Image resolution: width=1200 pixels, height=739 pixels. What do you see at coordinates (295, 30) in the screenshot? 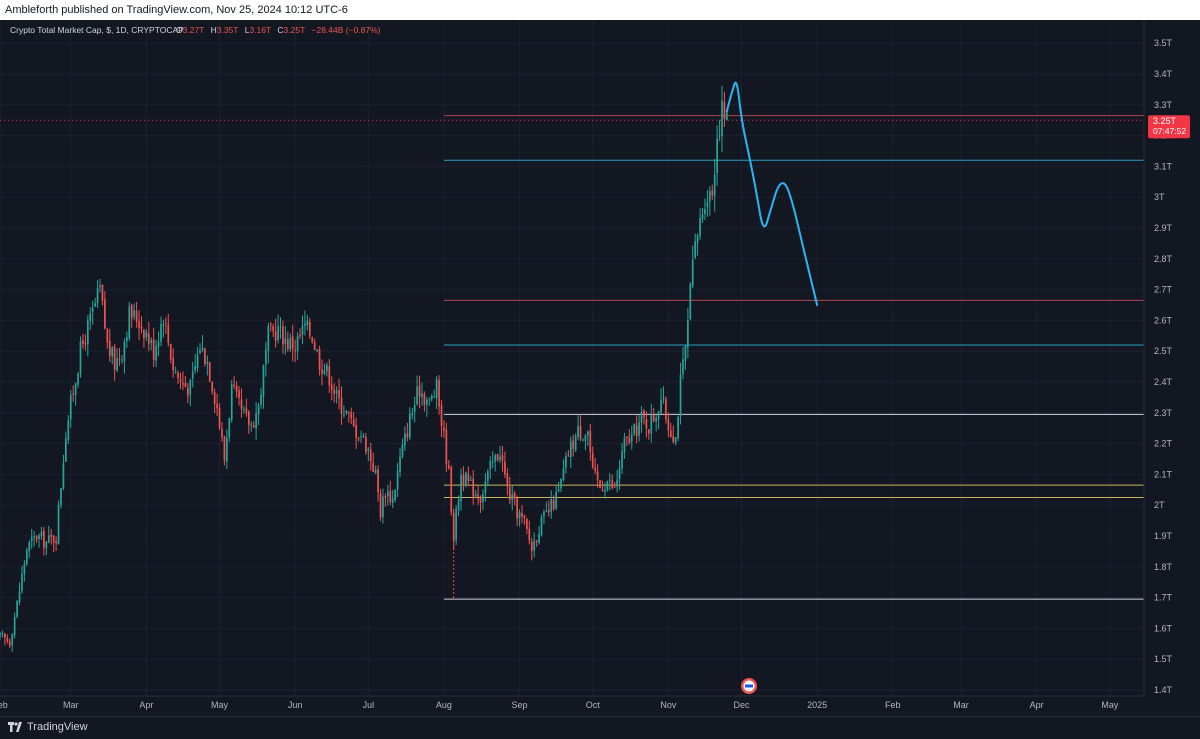
I see `legend-c-value: 3.25T` at bounding box center [295, 30].